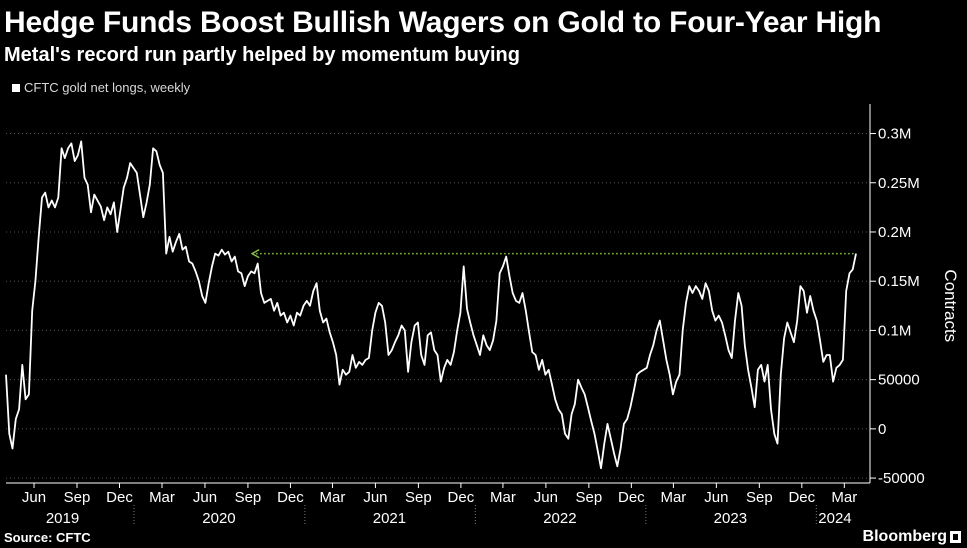  Describe the element at coordinates (955, 537) in the screenshot. I see `bloomberg-terminal-icon` at that location.